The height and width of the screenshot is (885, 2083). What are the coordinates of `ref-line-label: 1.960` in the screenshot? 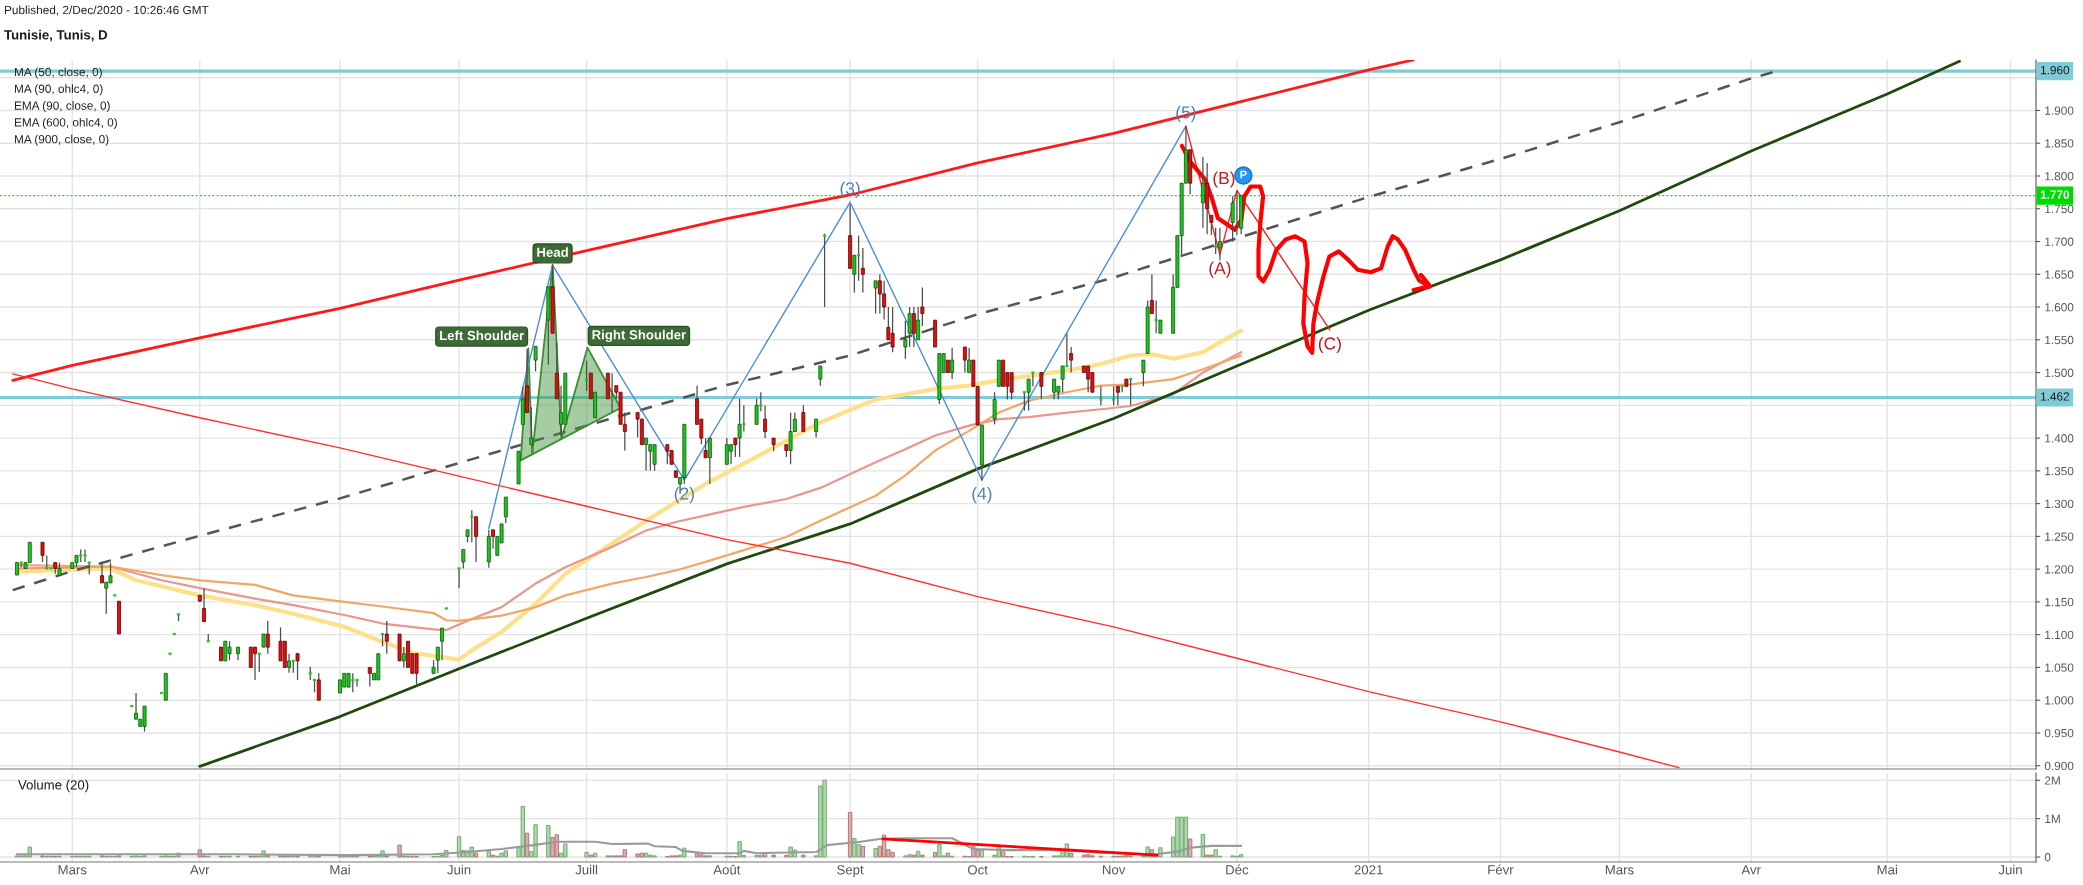 It's located at (2055, 70).